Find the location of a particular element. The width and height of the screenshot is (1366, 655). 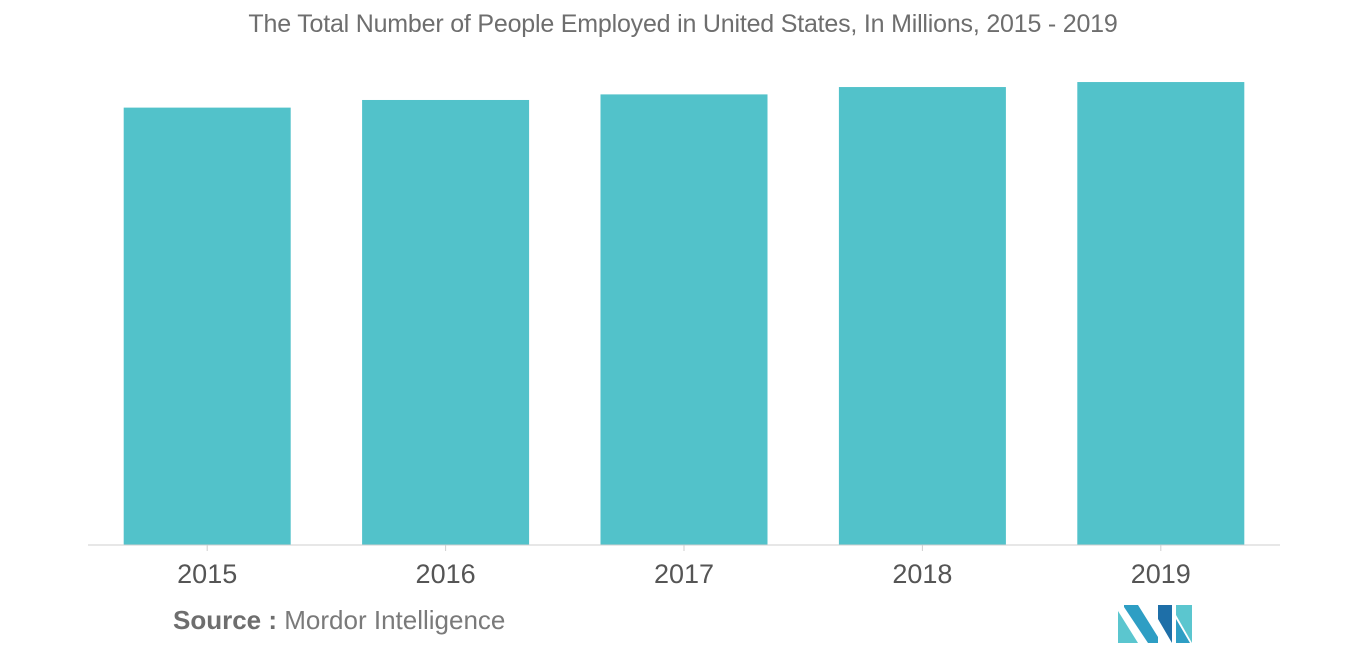

bar-2019 is located at coordinates (1161, 313).